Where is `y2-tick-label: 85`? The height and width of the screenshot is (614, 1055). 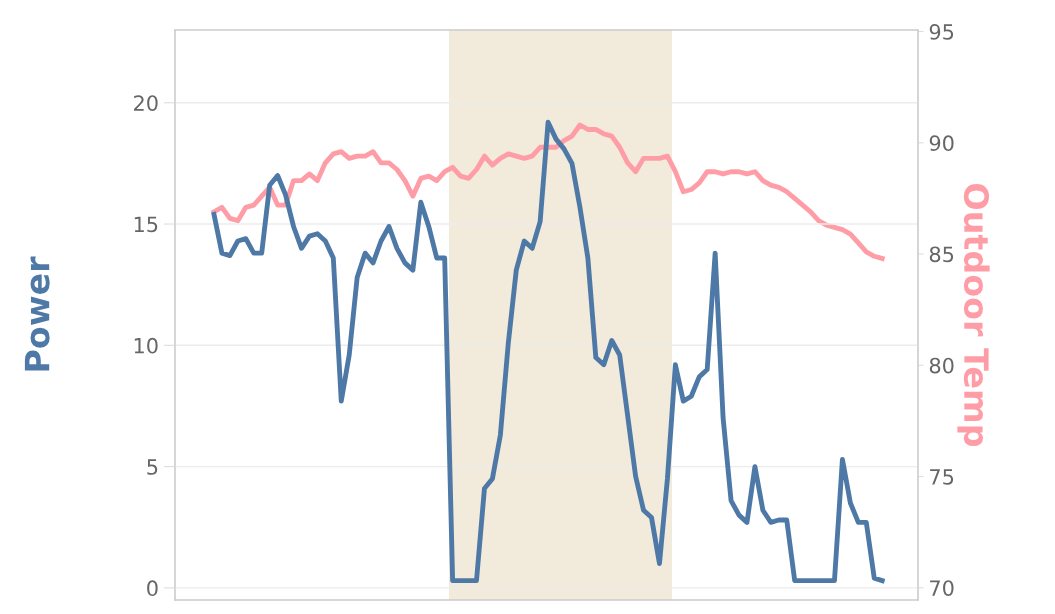
y2-tick-label: 85 is located at coordinates (941, 254).